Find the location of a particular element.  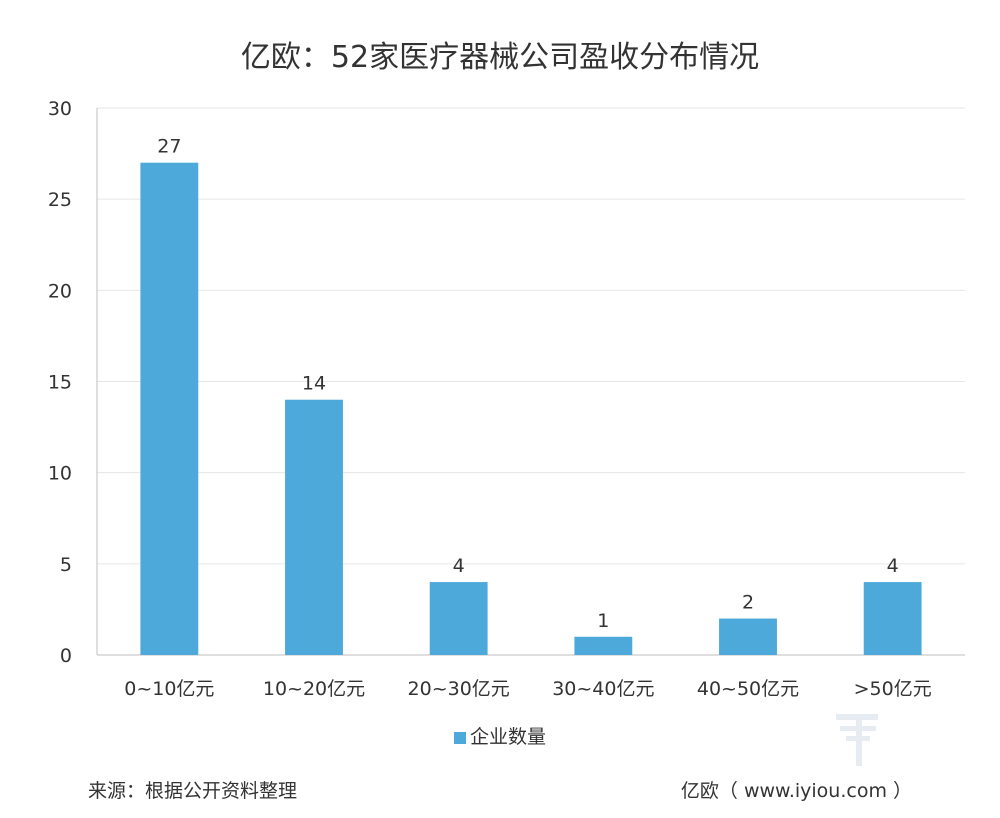

y-tick-label: 25 is located at coordinates (60, 200).